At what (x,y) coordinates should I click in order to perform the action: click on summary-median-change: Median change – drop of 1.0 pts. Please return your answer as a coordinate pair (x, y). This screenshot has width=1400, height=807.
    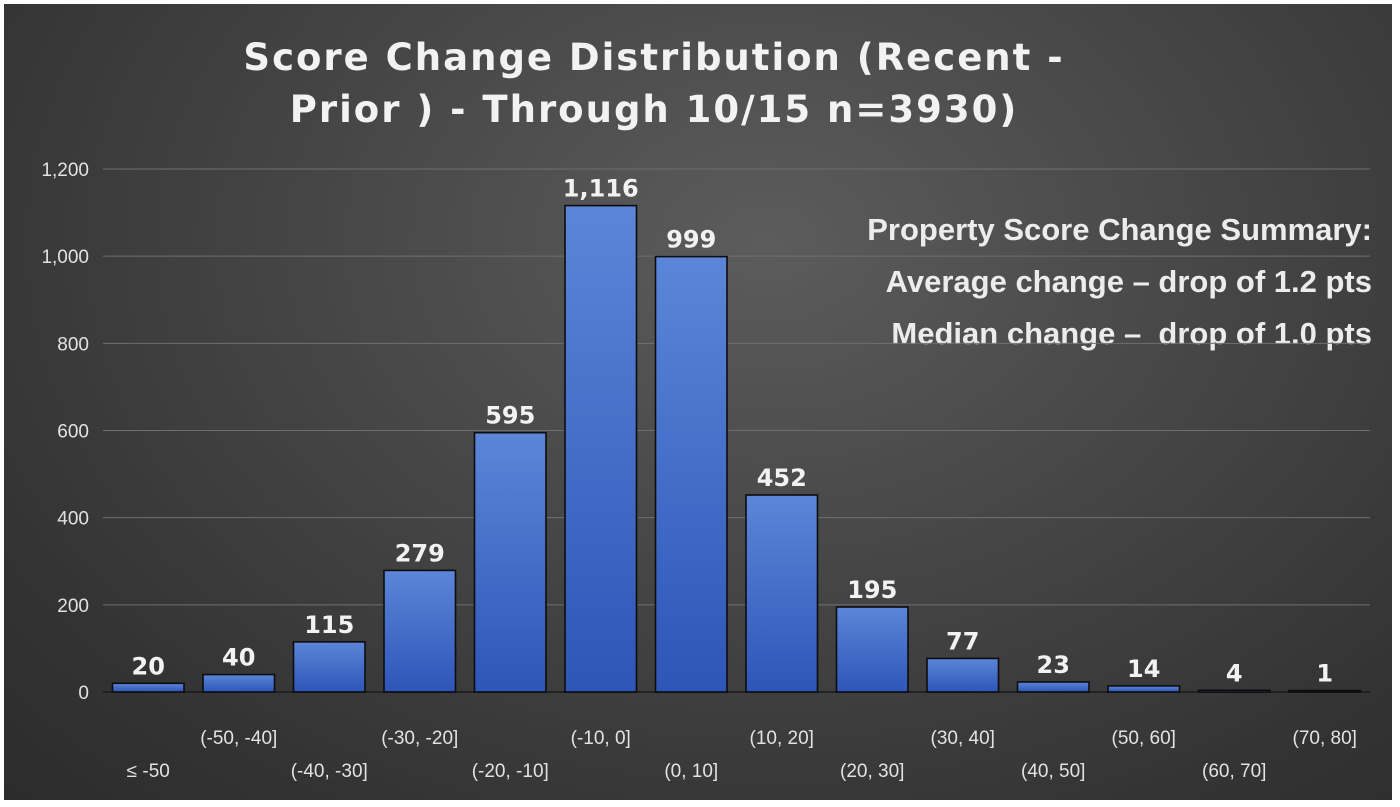
    Looking at the image, I should click on (1131, 333).